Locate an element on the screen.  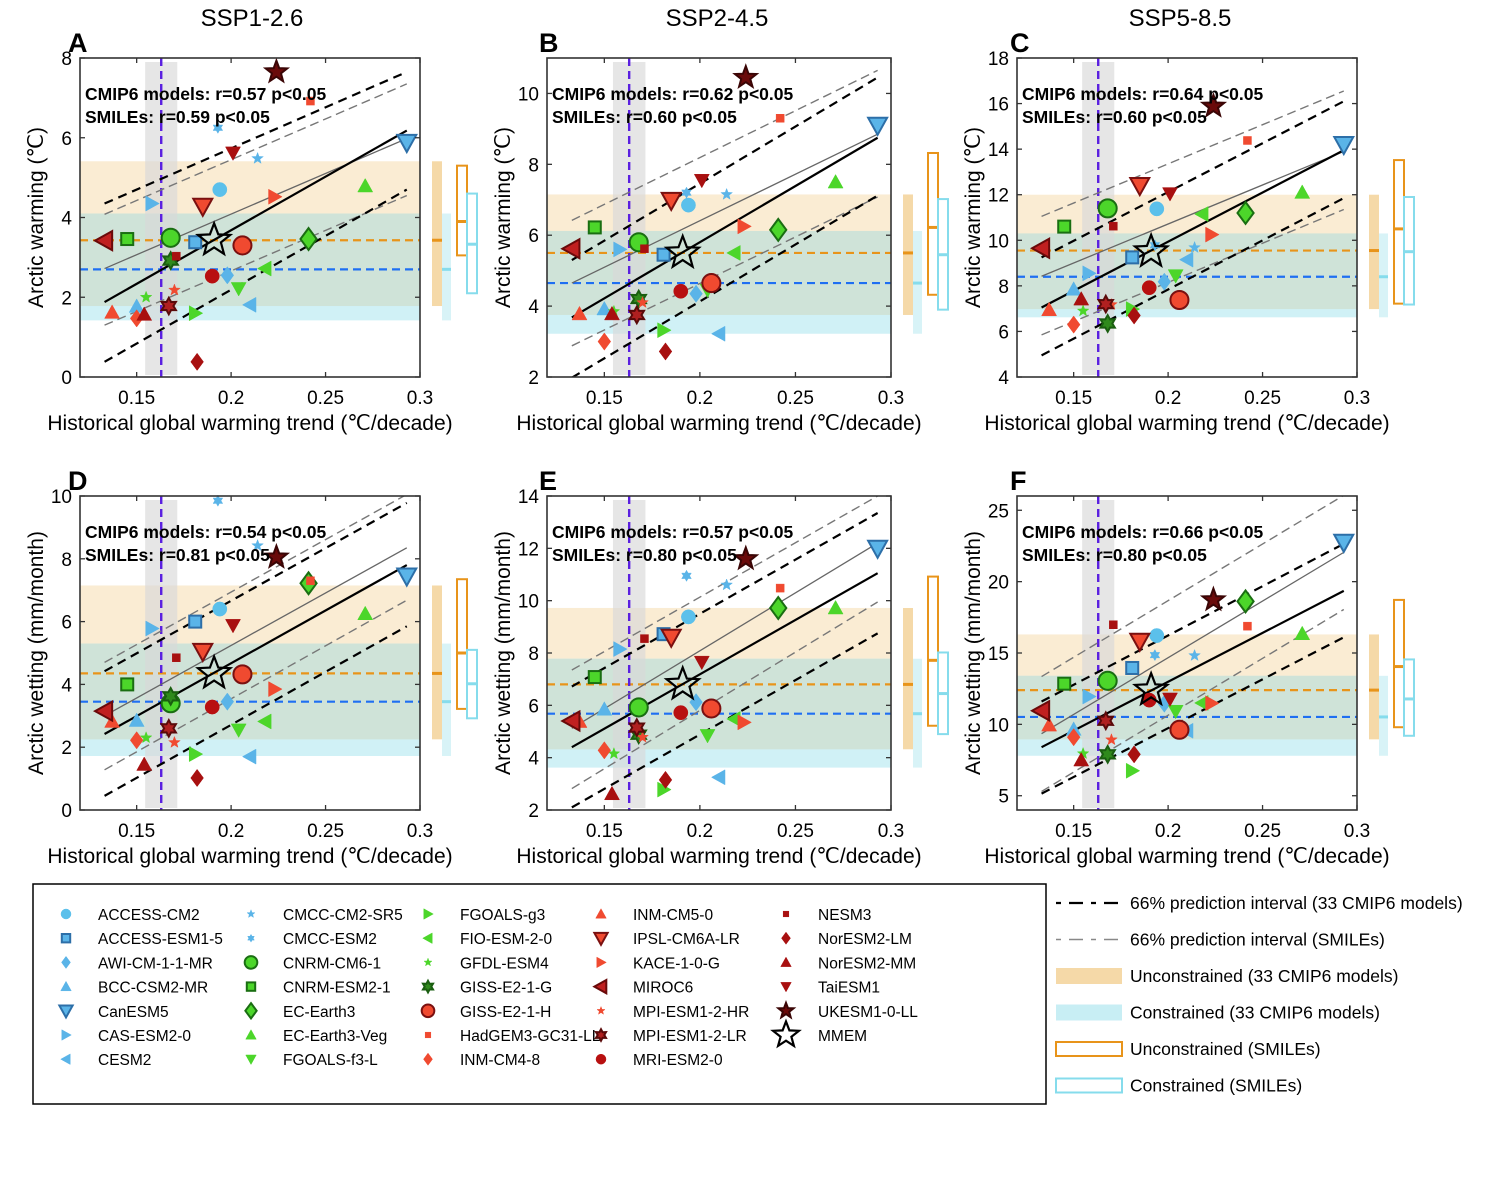
legend-extra-item: Unconstrained (33 CMIP6 models) is located at coordinates (1227, 976).